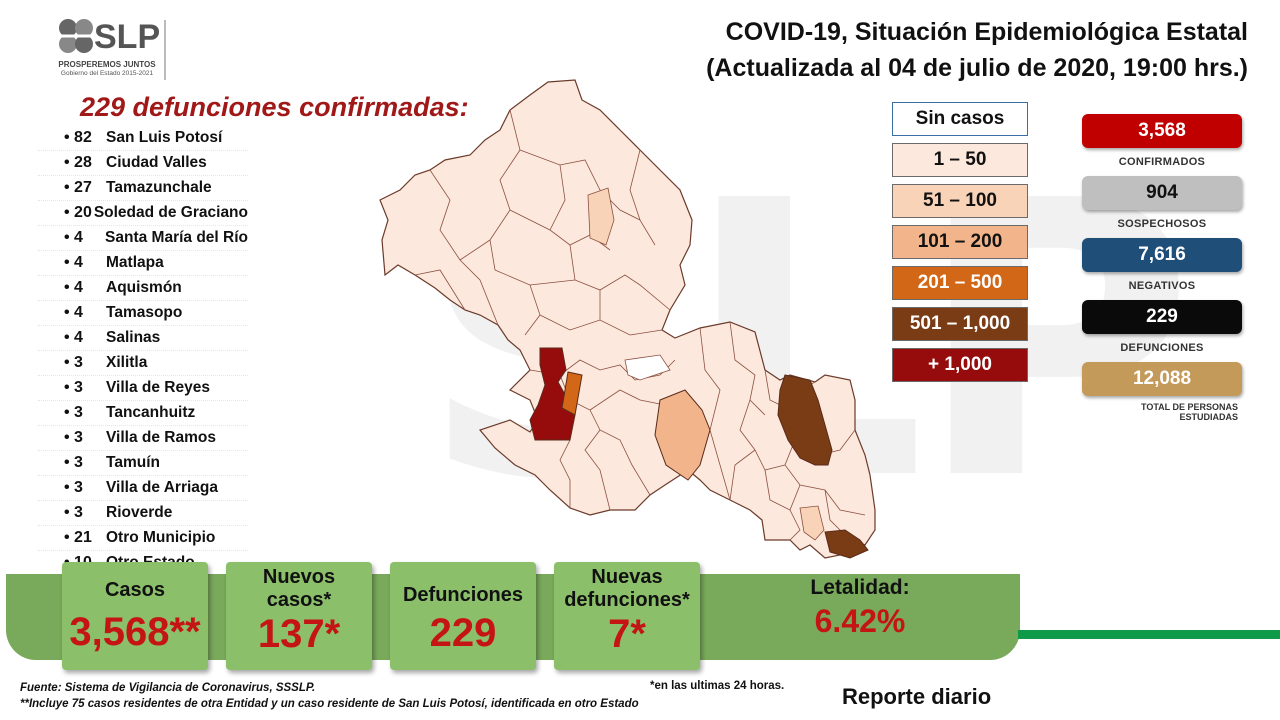  What do you see at coordinates (1189, 412) in the screenshot?
I see `stat-total-label: TOTAL DE PERSONAS ESTUDIADAS` at bounding box center [1189, 412].